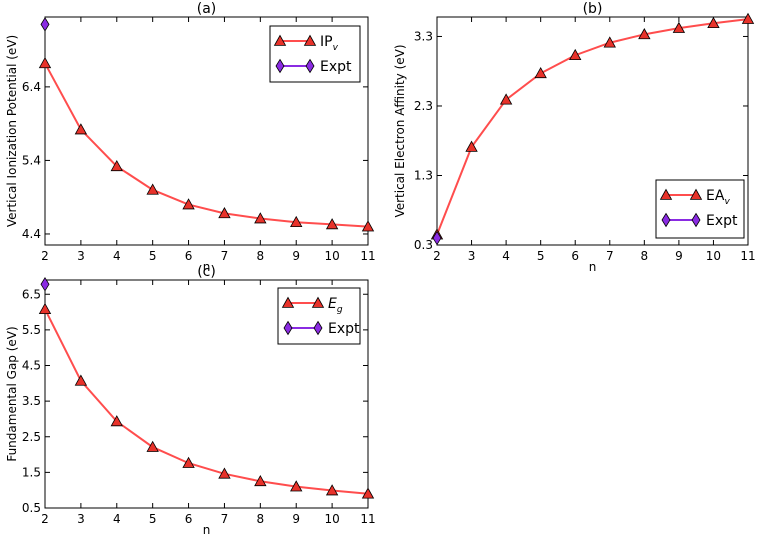 The width and height of the screenshot is (758, 535). Describe the element at coordinates (400, 130) in the screenshot. I see `y-axis-label: Vertical Electron Affinity (eV)` at that location.